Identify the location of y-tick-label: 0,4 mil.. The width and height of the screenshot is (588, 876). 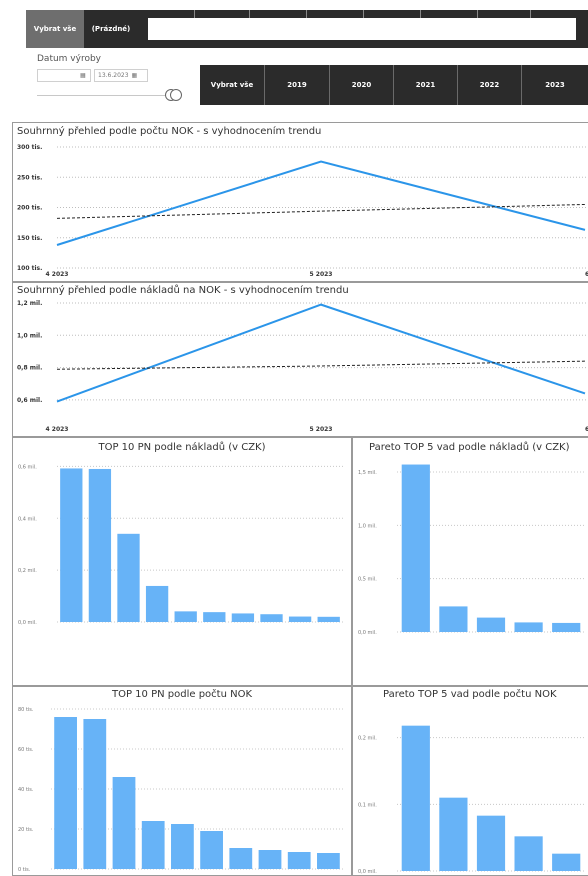
(27, 519).